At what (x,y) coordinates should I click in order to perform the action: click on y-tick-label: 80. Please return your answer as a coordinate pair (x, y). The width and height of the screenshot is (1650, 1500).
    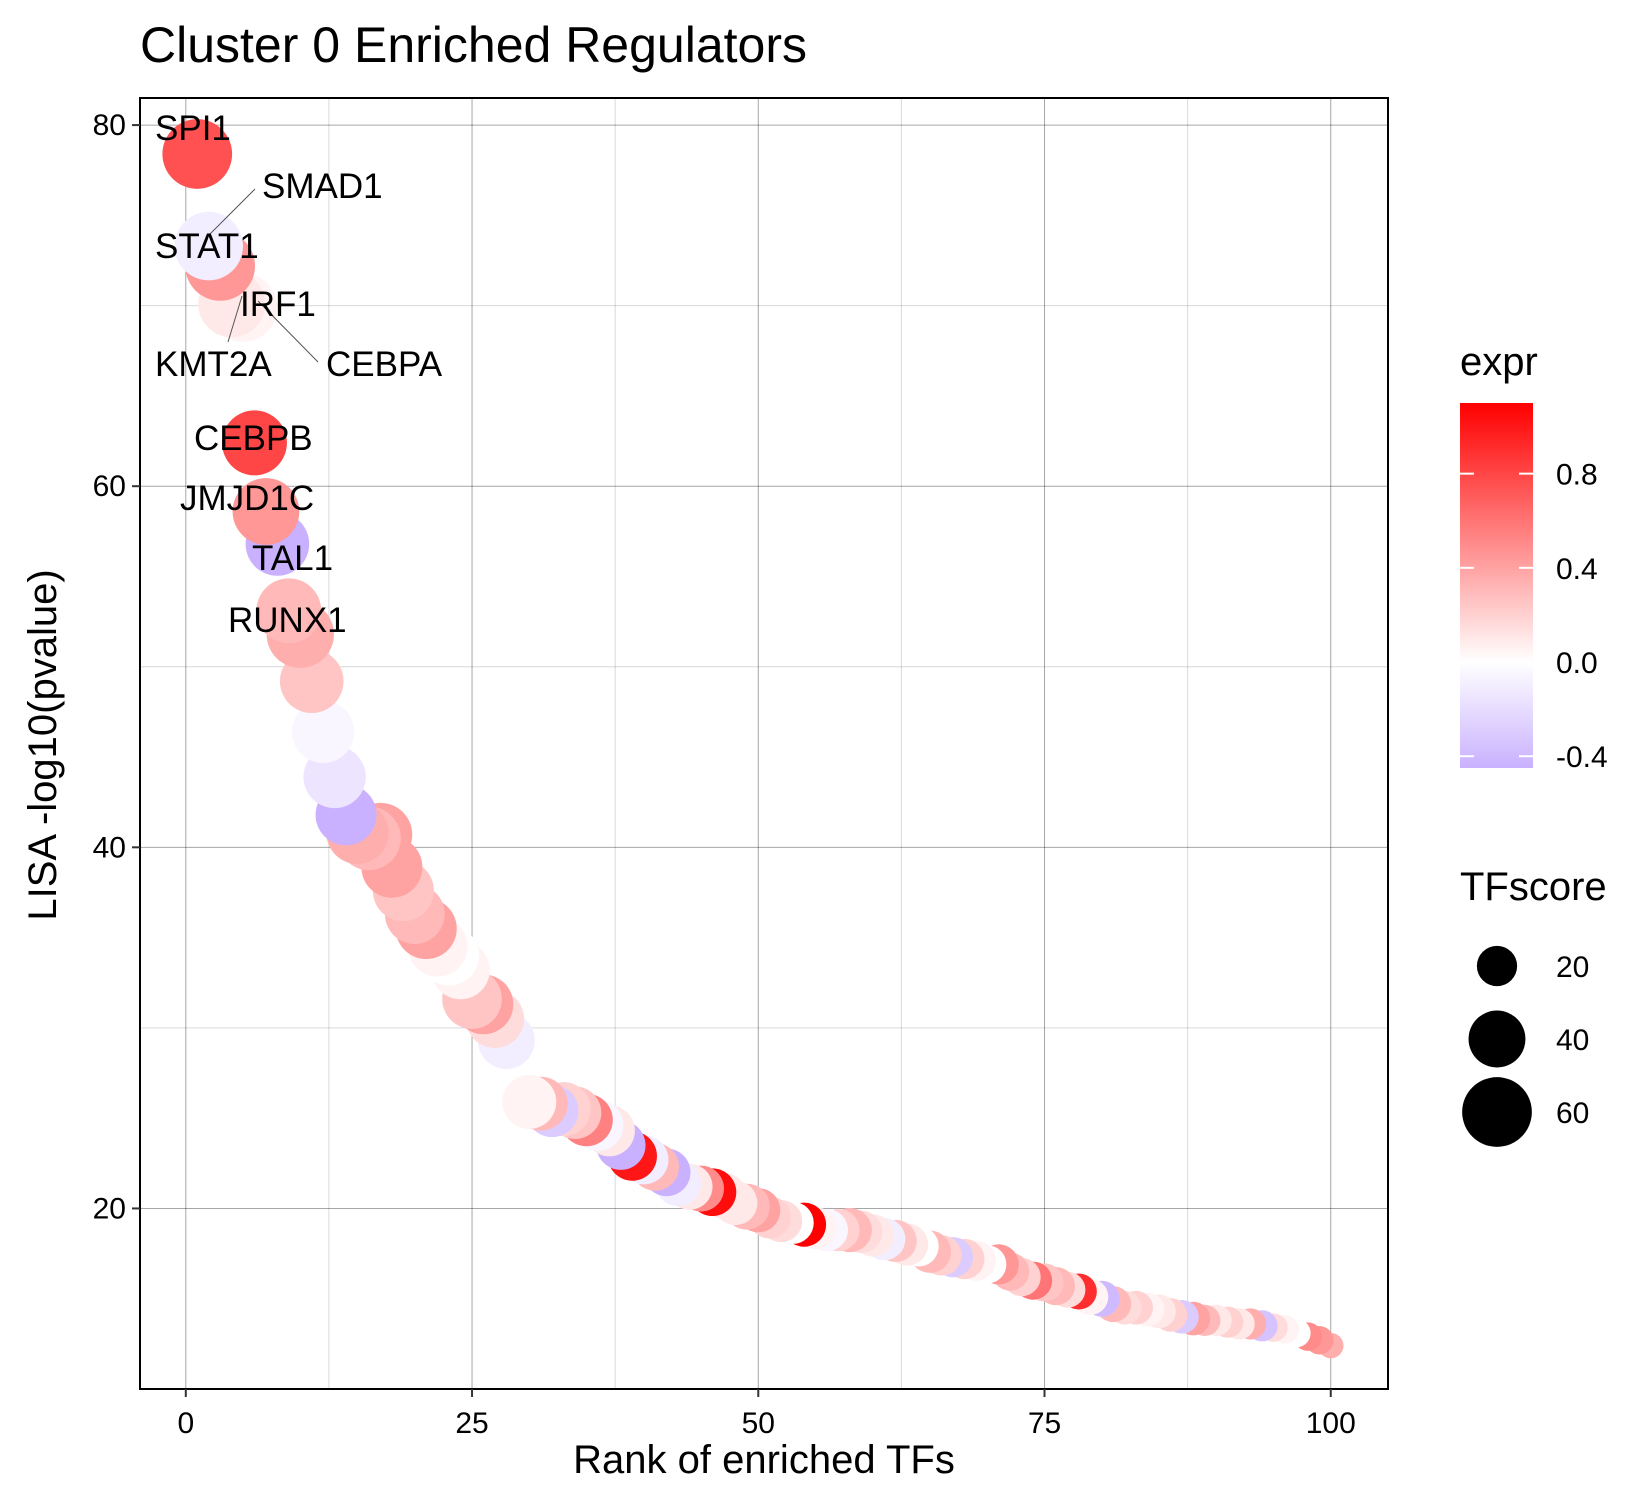
    Looking at the image, I should click on (109, 125).